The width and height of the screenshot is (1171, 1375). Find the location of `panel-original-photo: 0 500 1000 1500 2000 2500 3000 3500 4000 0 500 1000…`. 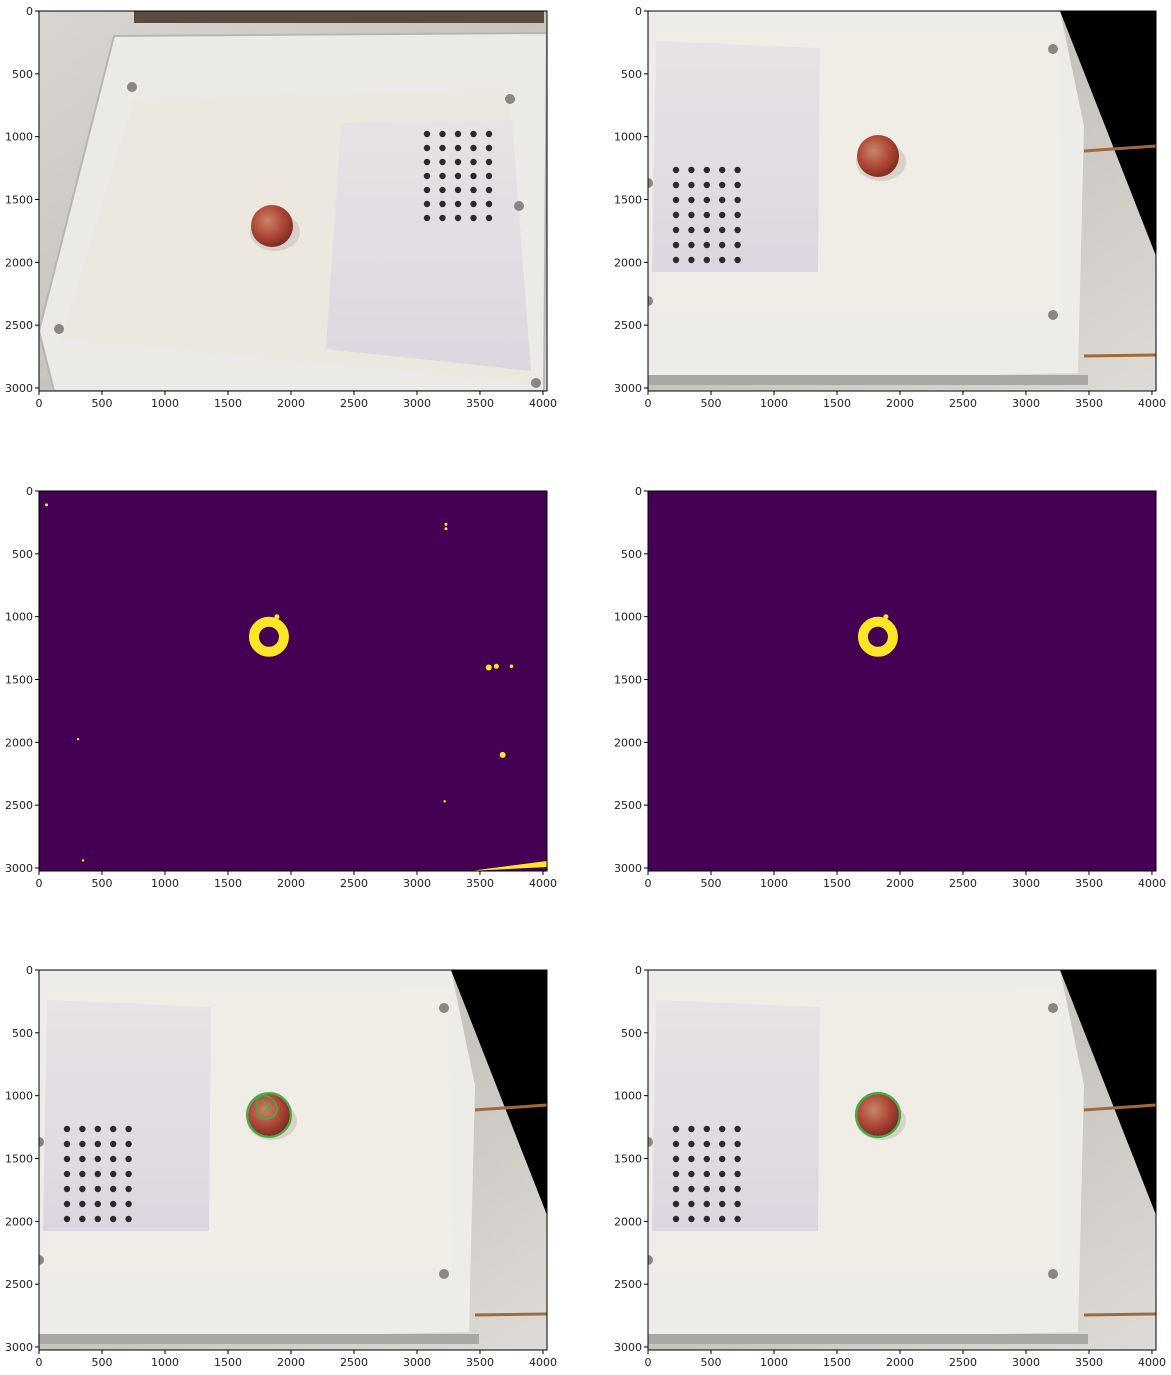

panel-original-photo: 0 500 1000 1500 2000 2500 3000 3500 4000 0 500 1000… is located at coordinates (281, 207).